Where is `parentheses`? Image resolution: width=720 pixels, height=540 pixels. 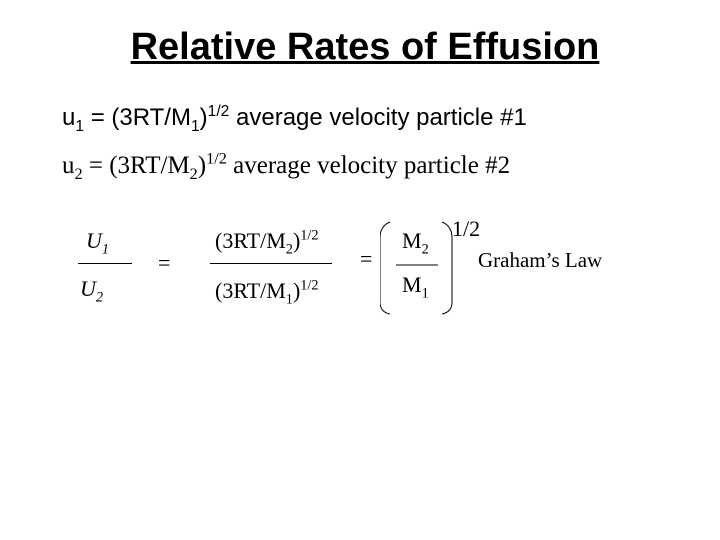
parentheses is located at coordinates (416, 268).